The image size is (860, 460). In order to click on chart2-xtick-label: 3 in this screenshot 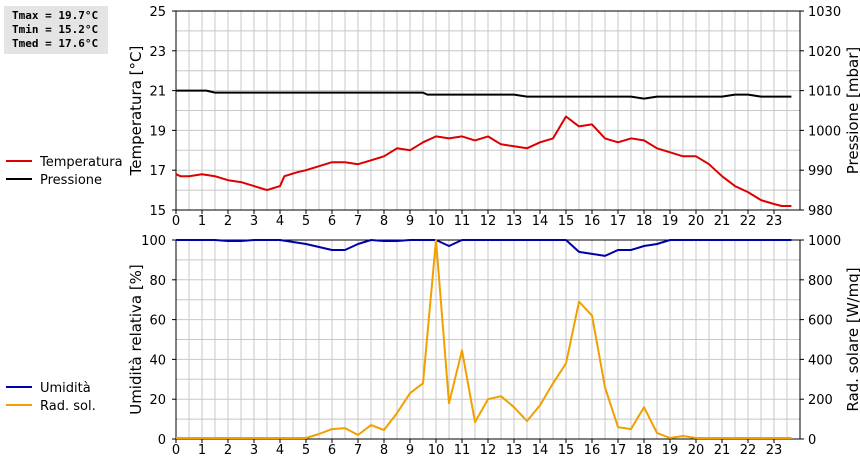, I will do `click(254, 450)`.